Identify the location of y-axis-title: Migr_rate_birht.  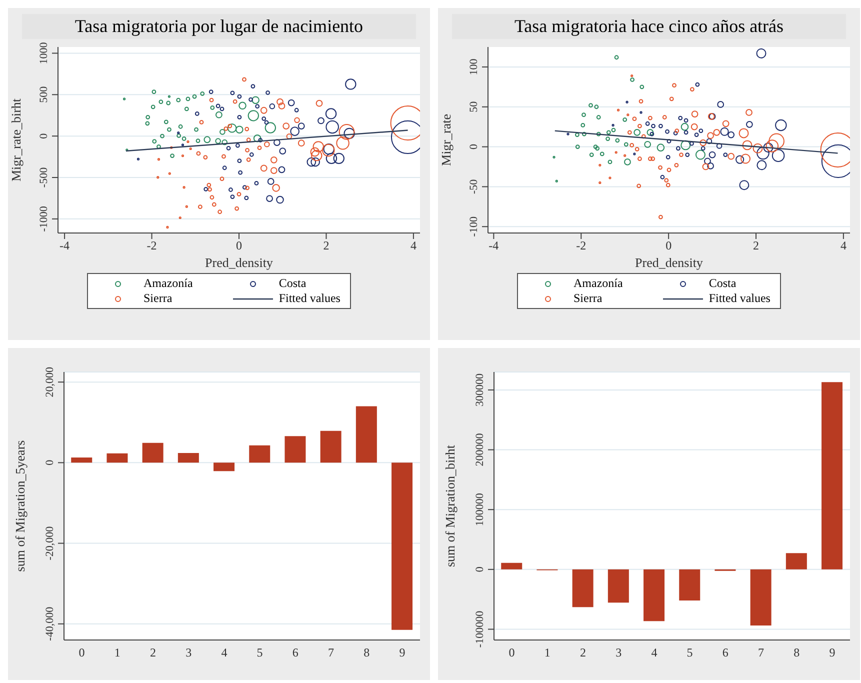
(16, 140).